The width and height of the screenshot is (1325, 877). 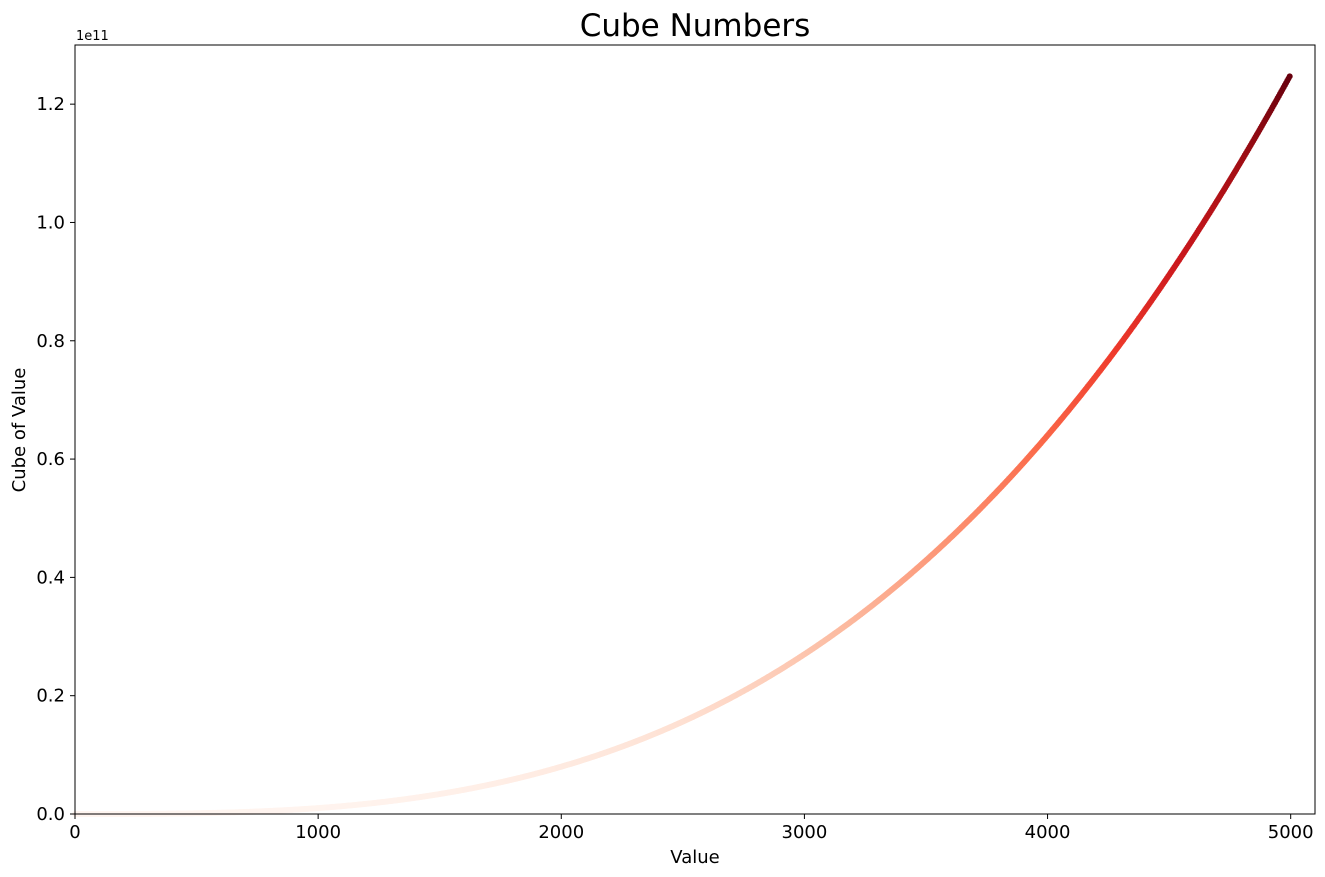 I want to click on chart-title: Cube Numbers, so click(x=695, y=26).